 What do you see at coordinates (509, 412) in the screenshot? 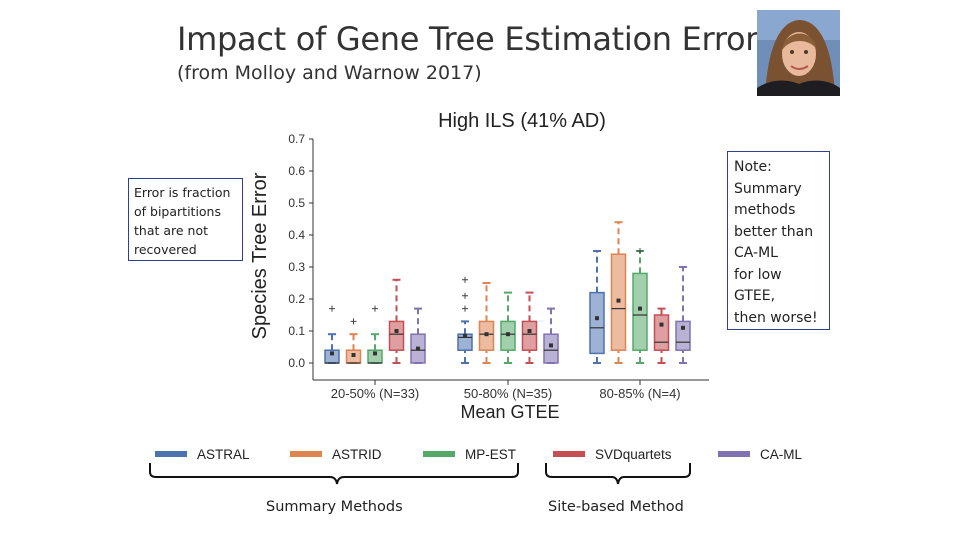
I see `x-axis-label: Mean GTEE` at bounding box center [509, 412].